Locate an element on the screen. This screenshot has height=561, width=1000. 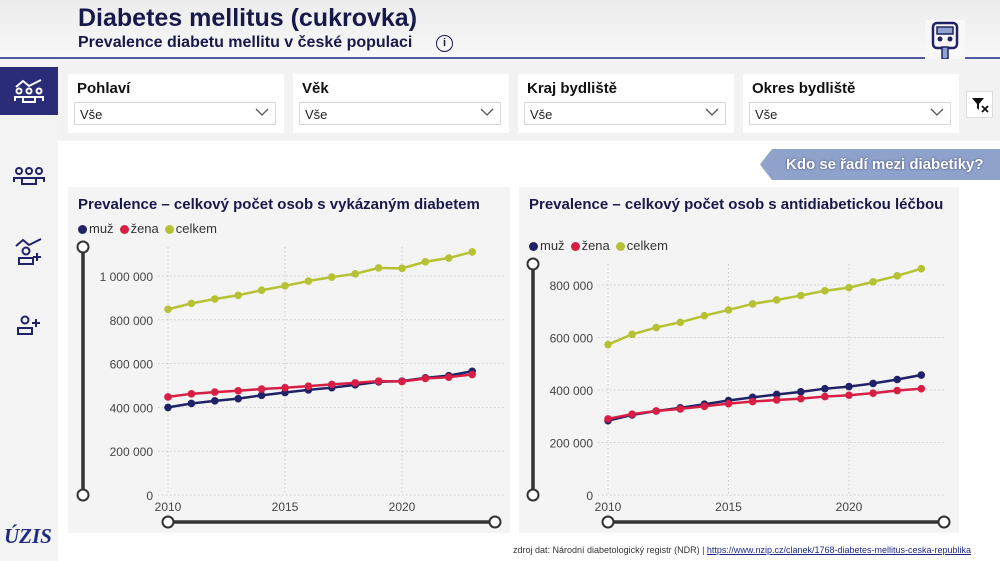
filter-pohlavi: Pohlaví Vše is located at coordinates (176, 103).